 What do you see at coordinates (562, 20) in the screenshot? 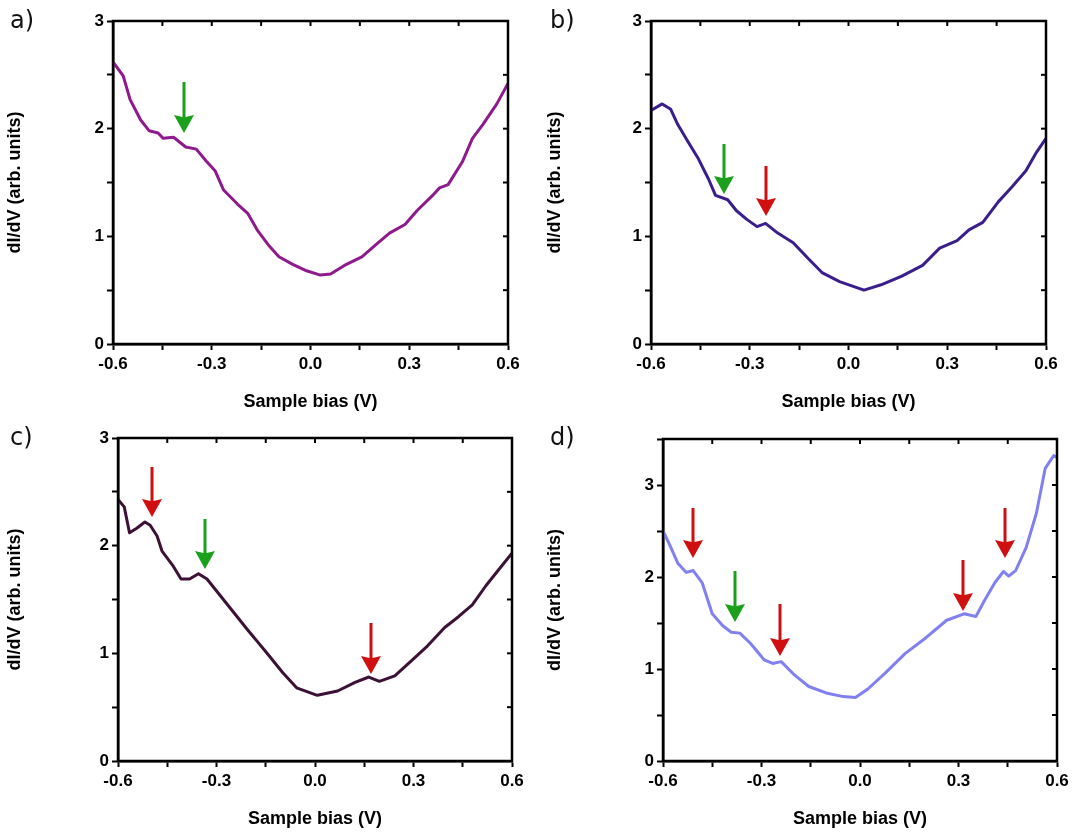
I see `chart-title: b)` at bounding box center [562, 20].